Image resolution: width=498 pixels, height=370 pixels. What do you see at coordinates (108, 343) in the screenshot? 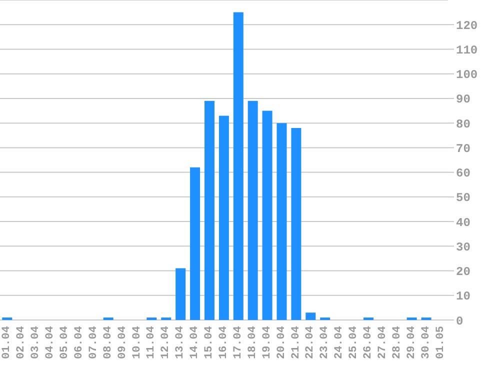
I see `x-tick-label: 08.04` at bounding box center [108, 343].